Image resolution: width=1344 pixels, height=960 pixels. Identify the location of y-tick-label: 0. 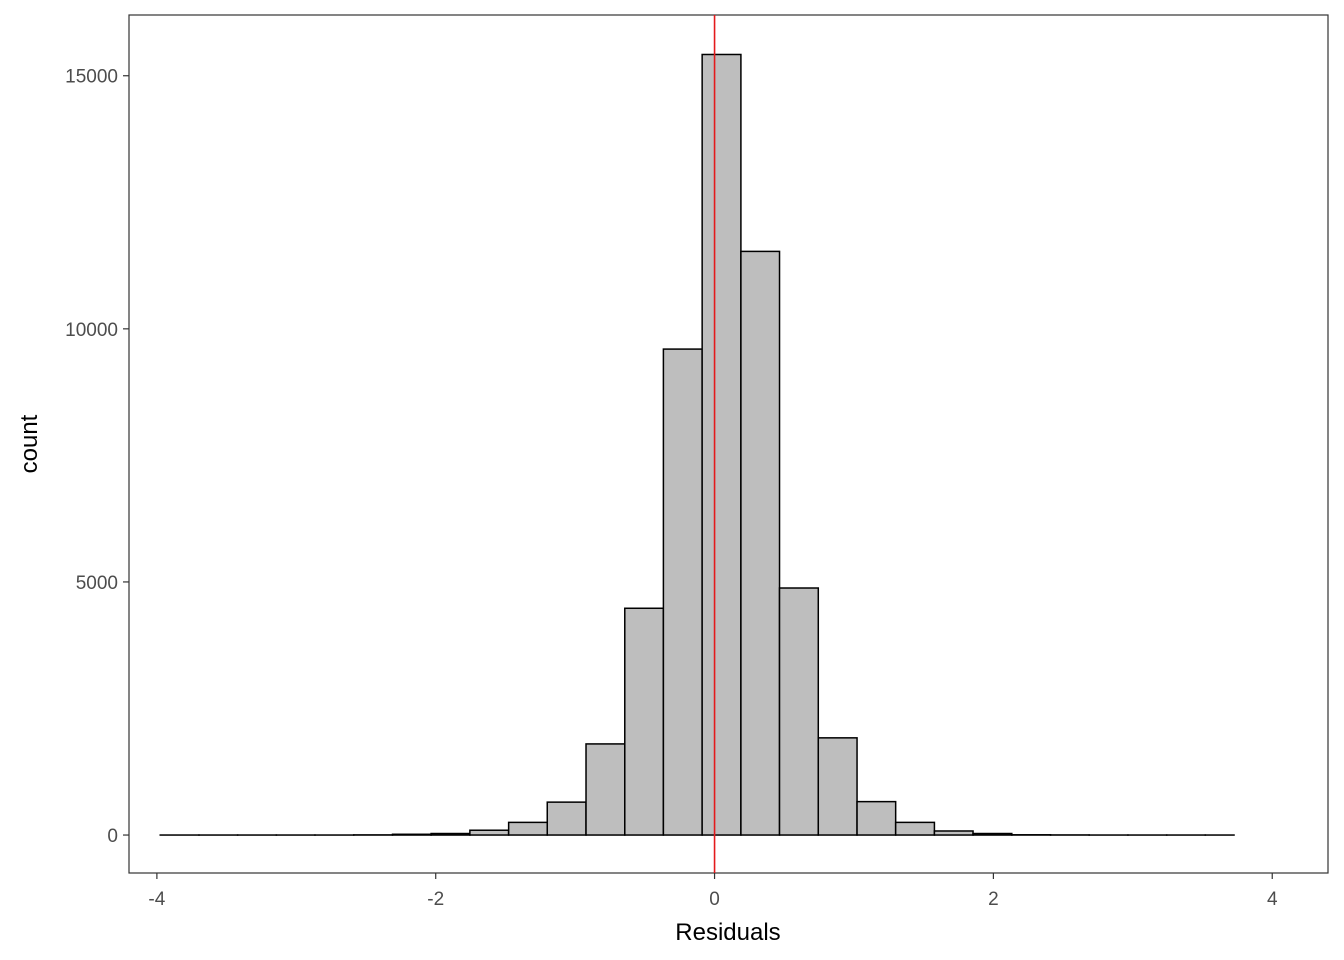
(112, 836).